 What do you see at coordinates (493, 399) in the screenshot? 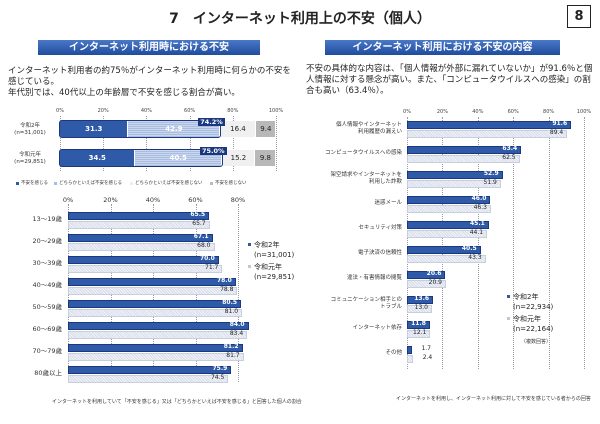
I see `right-footnote: インターネットを利用し、インターネット利用に対して不安を感じている者からの回答` at bounding box center [493, 399].